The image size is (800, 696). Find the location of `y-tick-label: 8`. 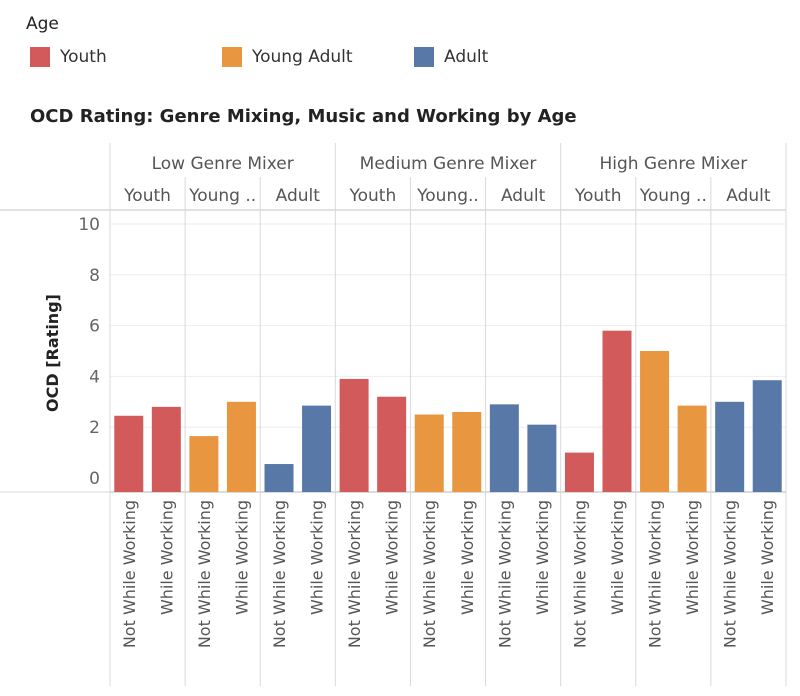

y-tick-label: 8 is located at coordinates (94, 276).